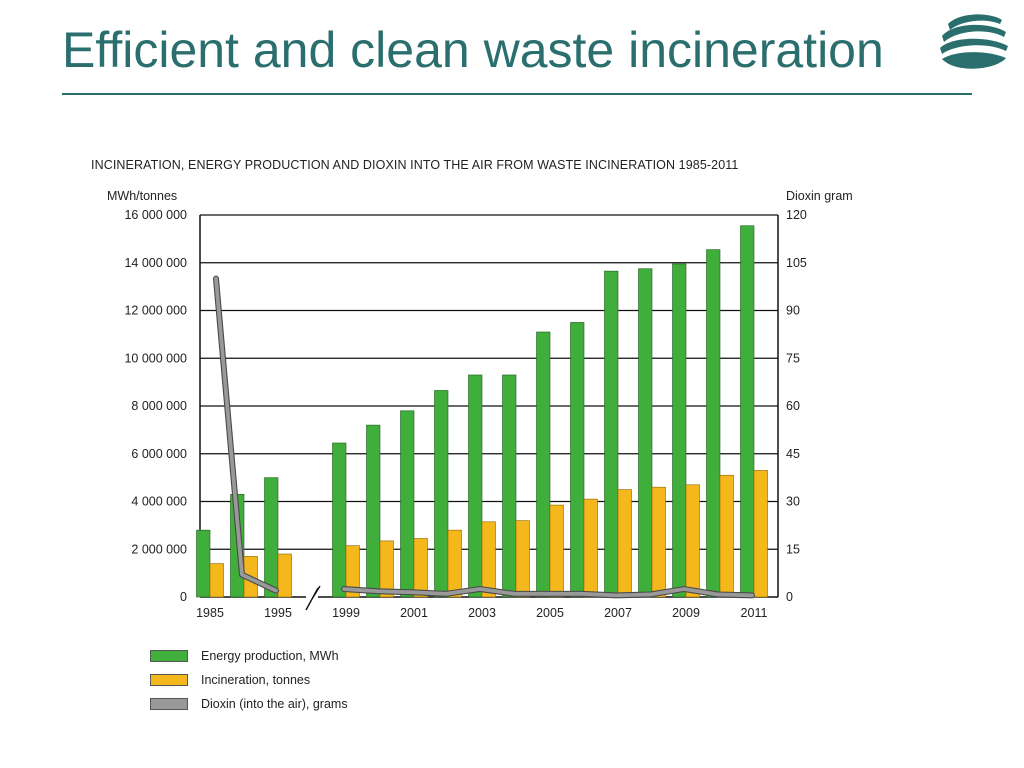  I want to click on bar-incineration-1999, so click(352, 571).